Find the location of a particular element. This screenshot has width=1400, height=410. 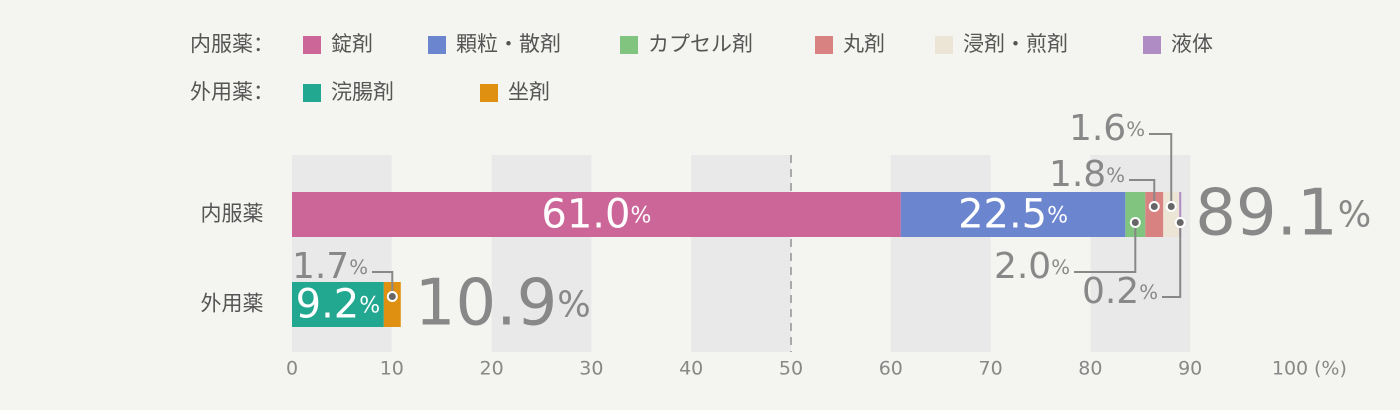

legend-label: 顆粒・散剤 is located at coordinates (508, 44).